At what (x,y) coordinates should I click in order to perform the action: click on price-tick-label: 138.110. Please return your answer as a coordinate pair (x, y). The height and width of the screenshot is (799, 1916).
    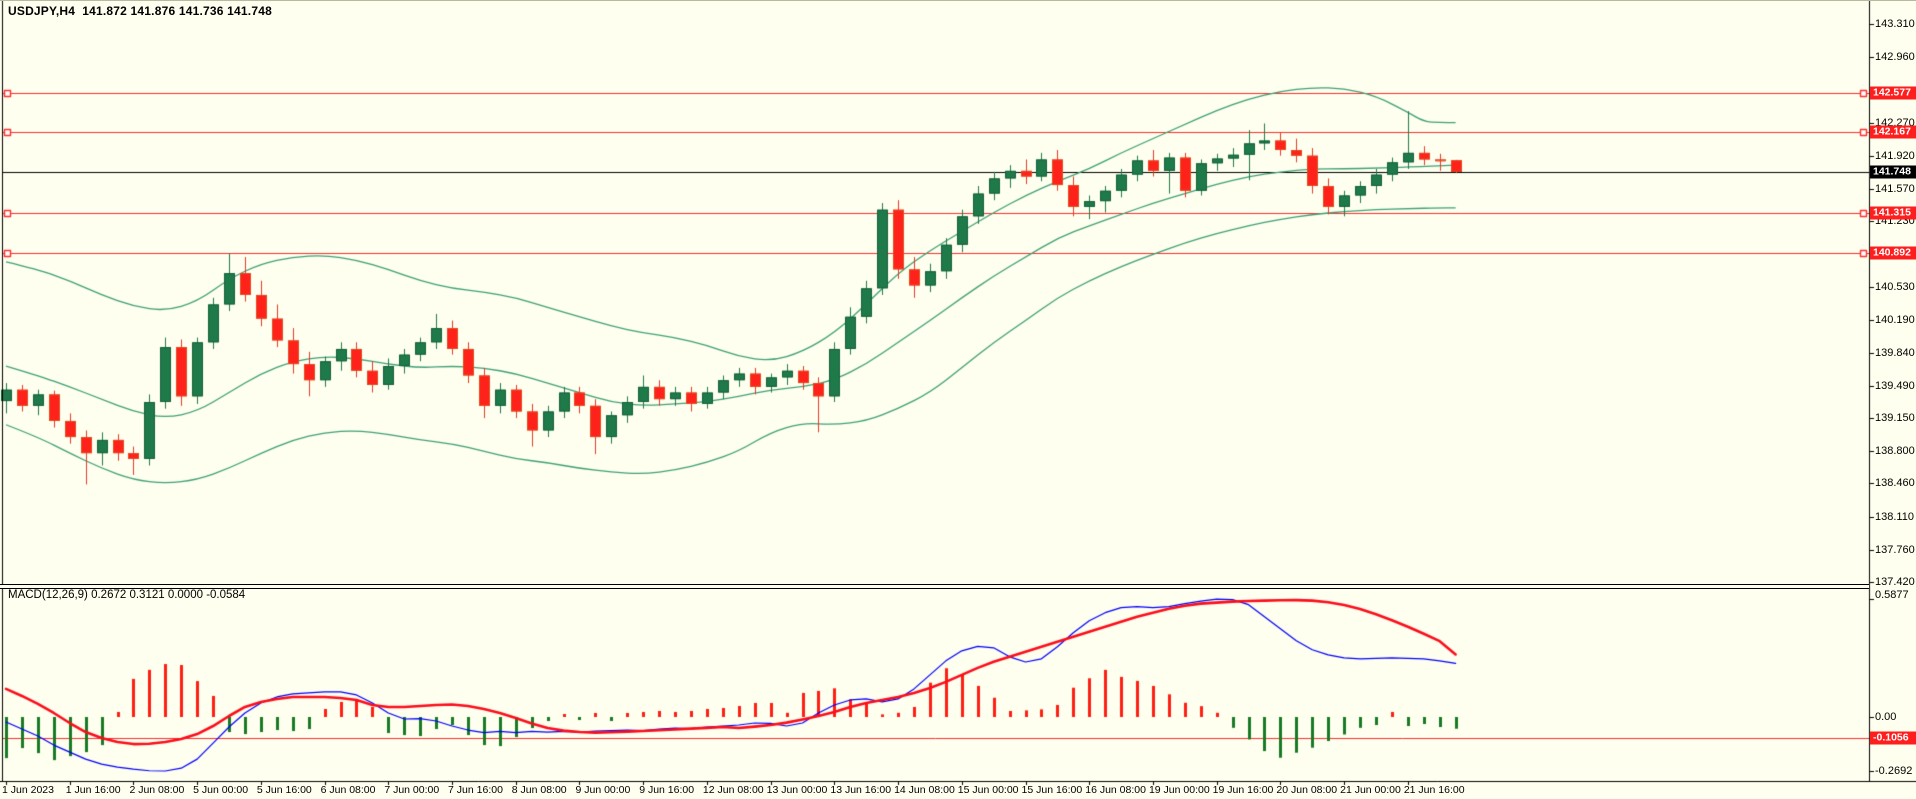
    Looking at the image, I should click on (1894, 516).